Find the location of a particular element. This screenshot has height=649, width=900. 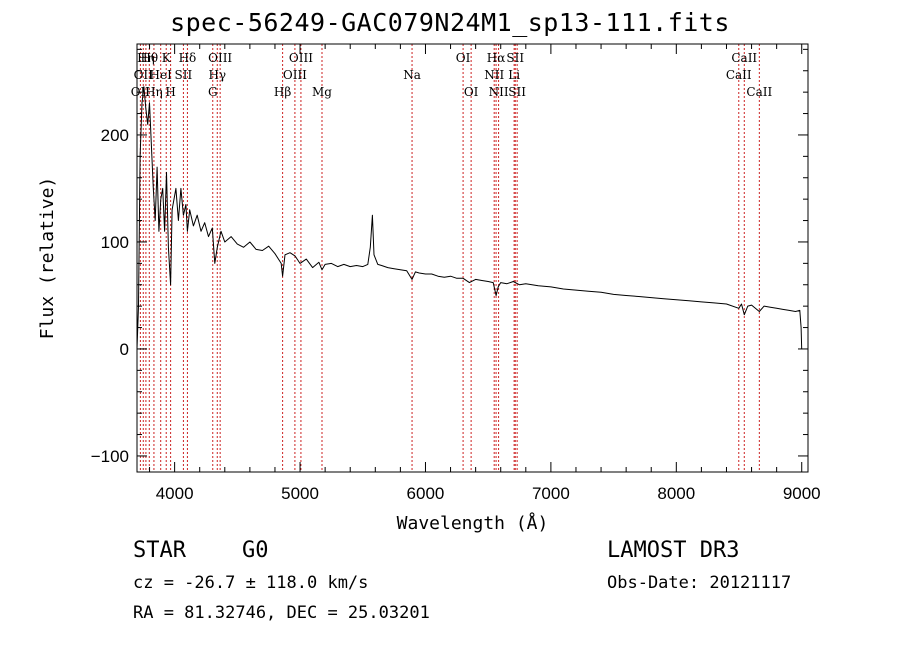

x-tick-label: 7000 is located at coordinates (551, 493).